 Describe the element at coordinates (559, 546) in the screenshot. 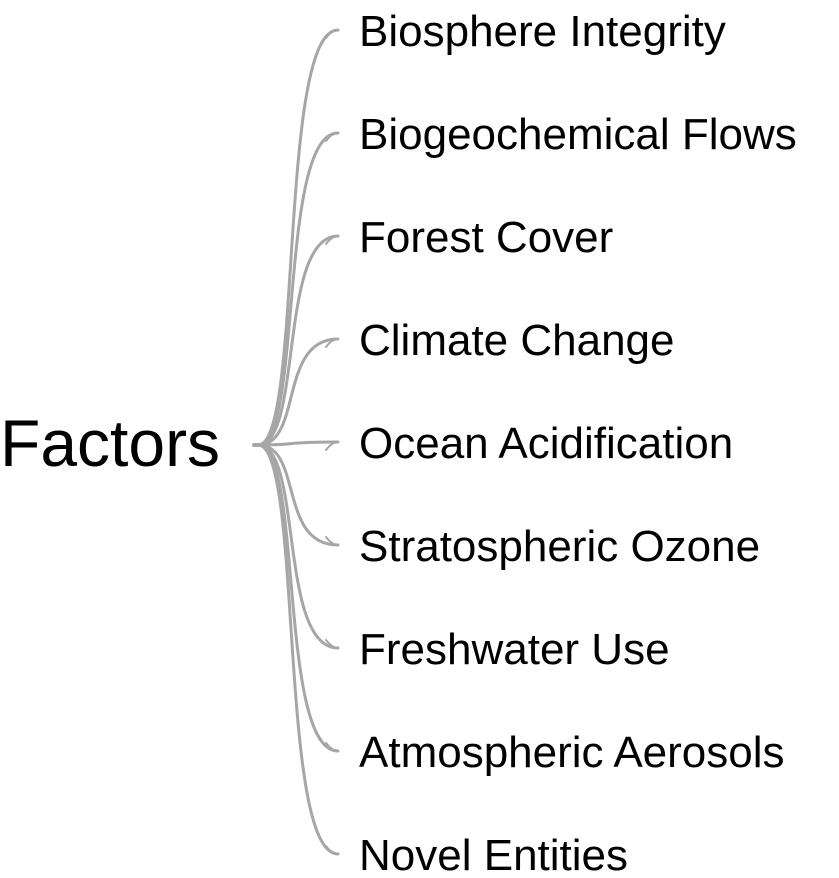

I see `leaf-node-label: Stratospheric Ozone` at that location.